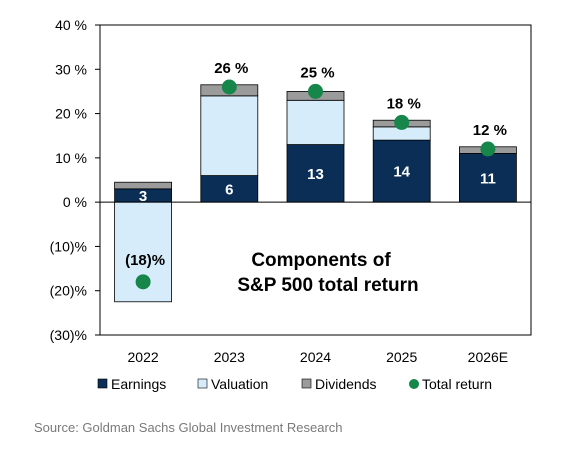 The height and width of the screenshot is (464, 563). Describe the element at coordinates (75, 180) in the screenshot. I see `y-axis: 40 % 30 % 20 % 10 % 0 % (10)% (20)% (30)%` at that location.